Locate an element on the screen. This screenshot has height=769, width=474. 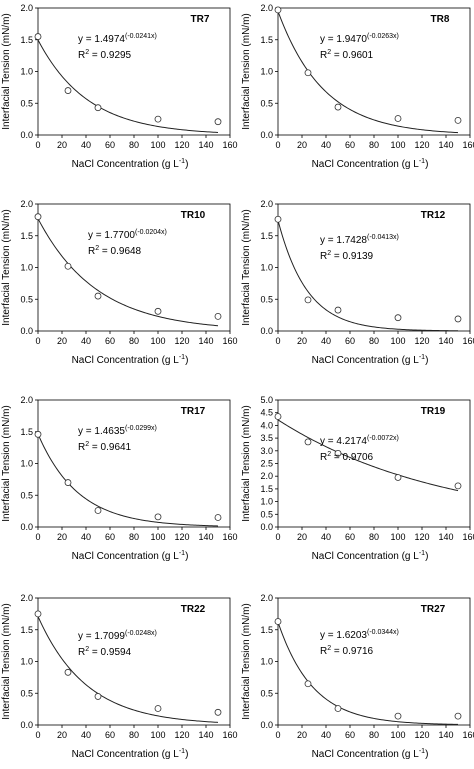
r-squared-symbol: R is located at coordinates (323, 651).